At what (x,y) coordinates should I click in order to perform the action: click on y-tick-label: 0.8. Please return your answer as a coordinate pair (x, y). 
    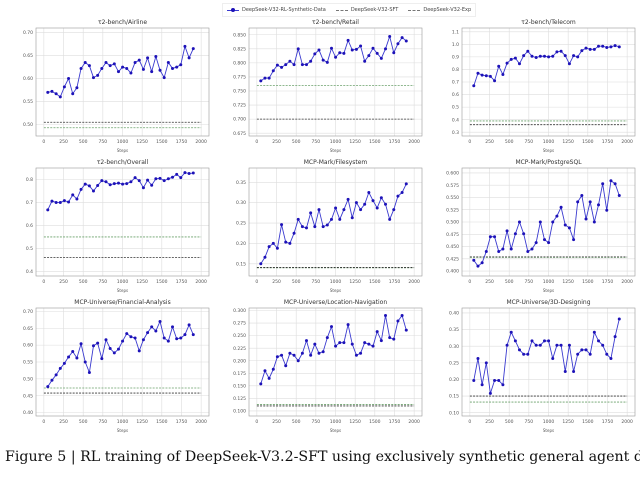
    Looking at the image, I should click on (29, 180).